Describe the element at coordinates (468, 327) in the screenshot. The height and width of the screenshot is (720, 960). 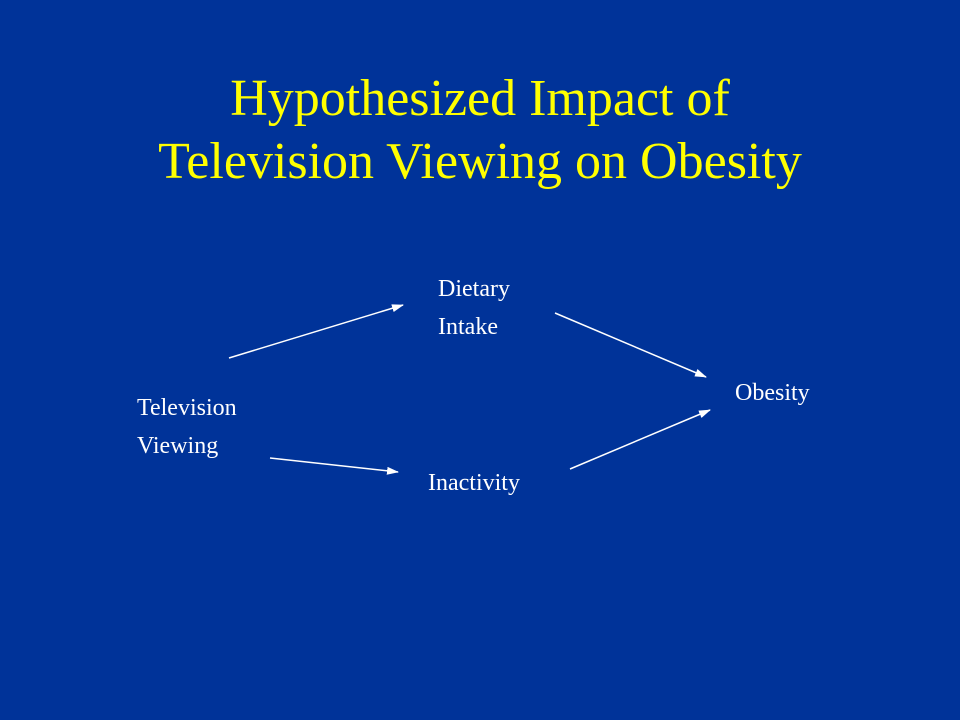
I see `node-label: Intake` at that location.